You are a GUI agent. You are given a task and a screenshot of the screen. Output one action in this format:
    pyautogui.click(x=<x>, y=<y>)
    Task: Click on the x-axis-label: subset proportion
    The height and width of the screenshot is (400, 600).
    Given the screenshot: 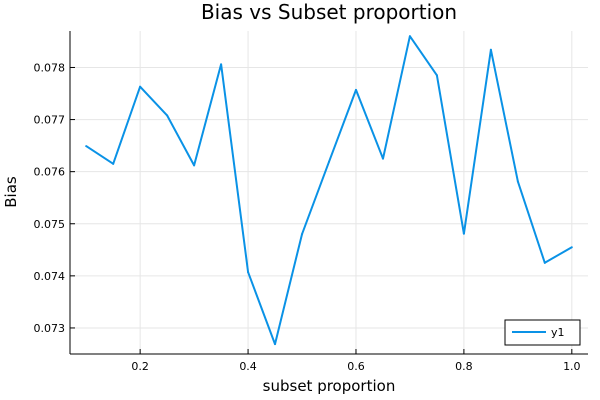 What is the action you would take?
    pyautogui.click(x=329, y=386)
    